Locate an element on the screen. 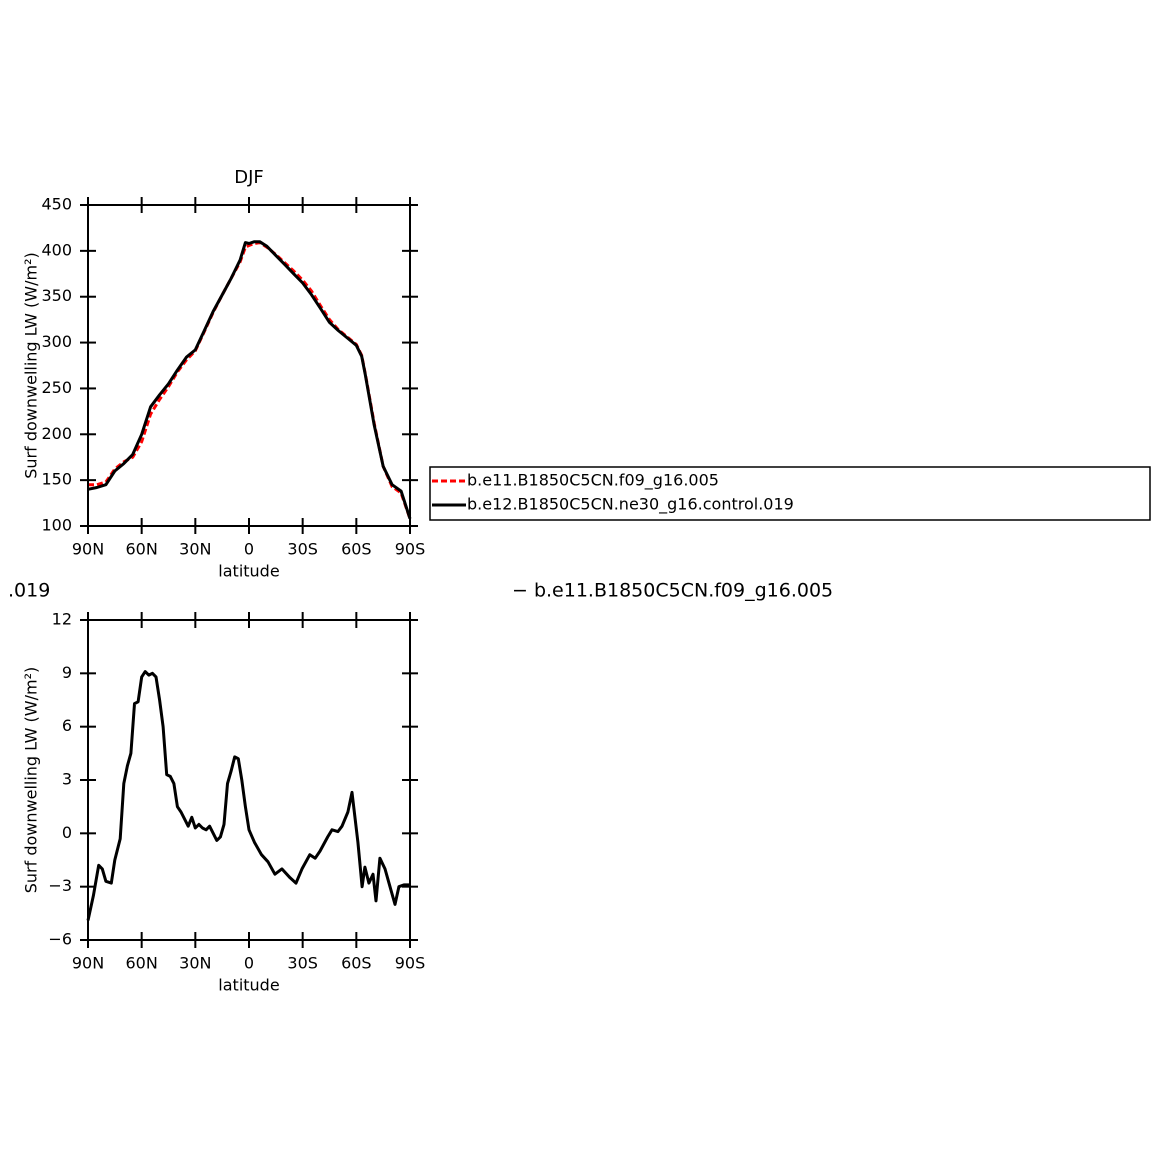  y-tick-label: −3 is located at coordinates (60, 885).